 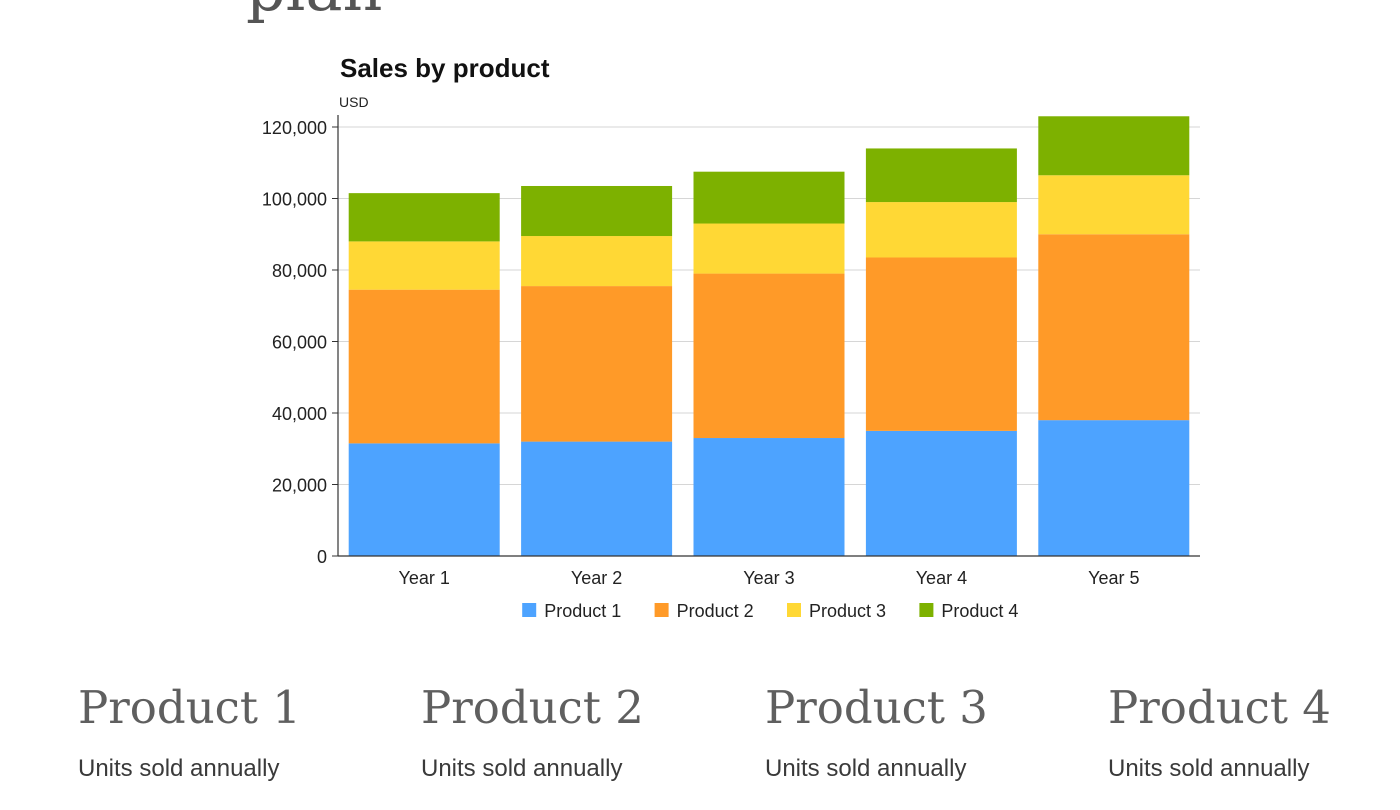 I want to click on y-axis-ticks: 0 20,000 40,000 60,000 80,000 100,000 120,000, so click(x=300, y=342).